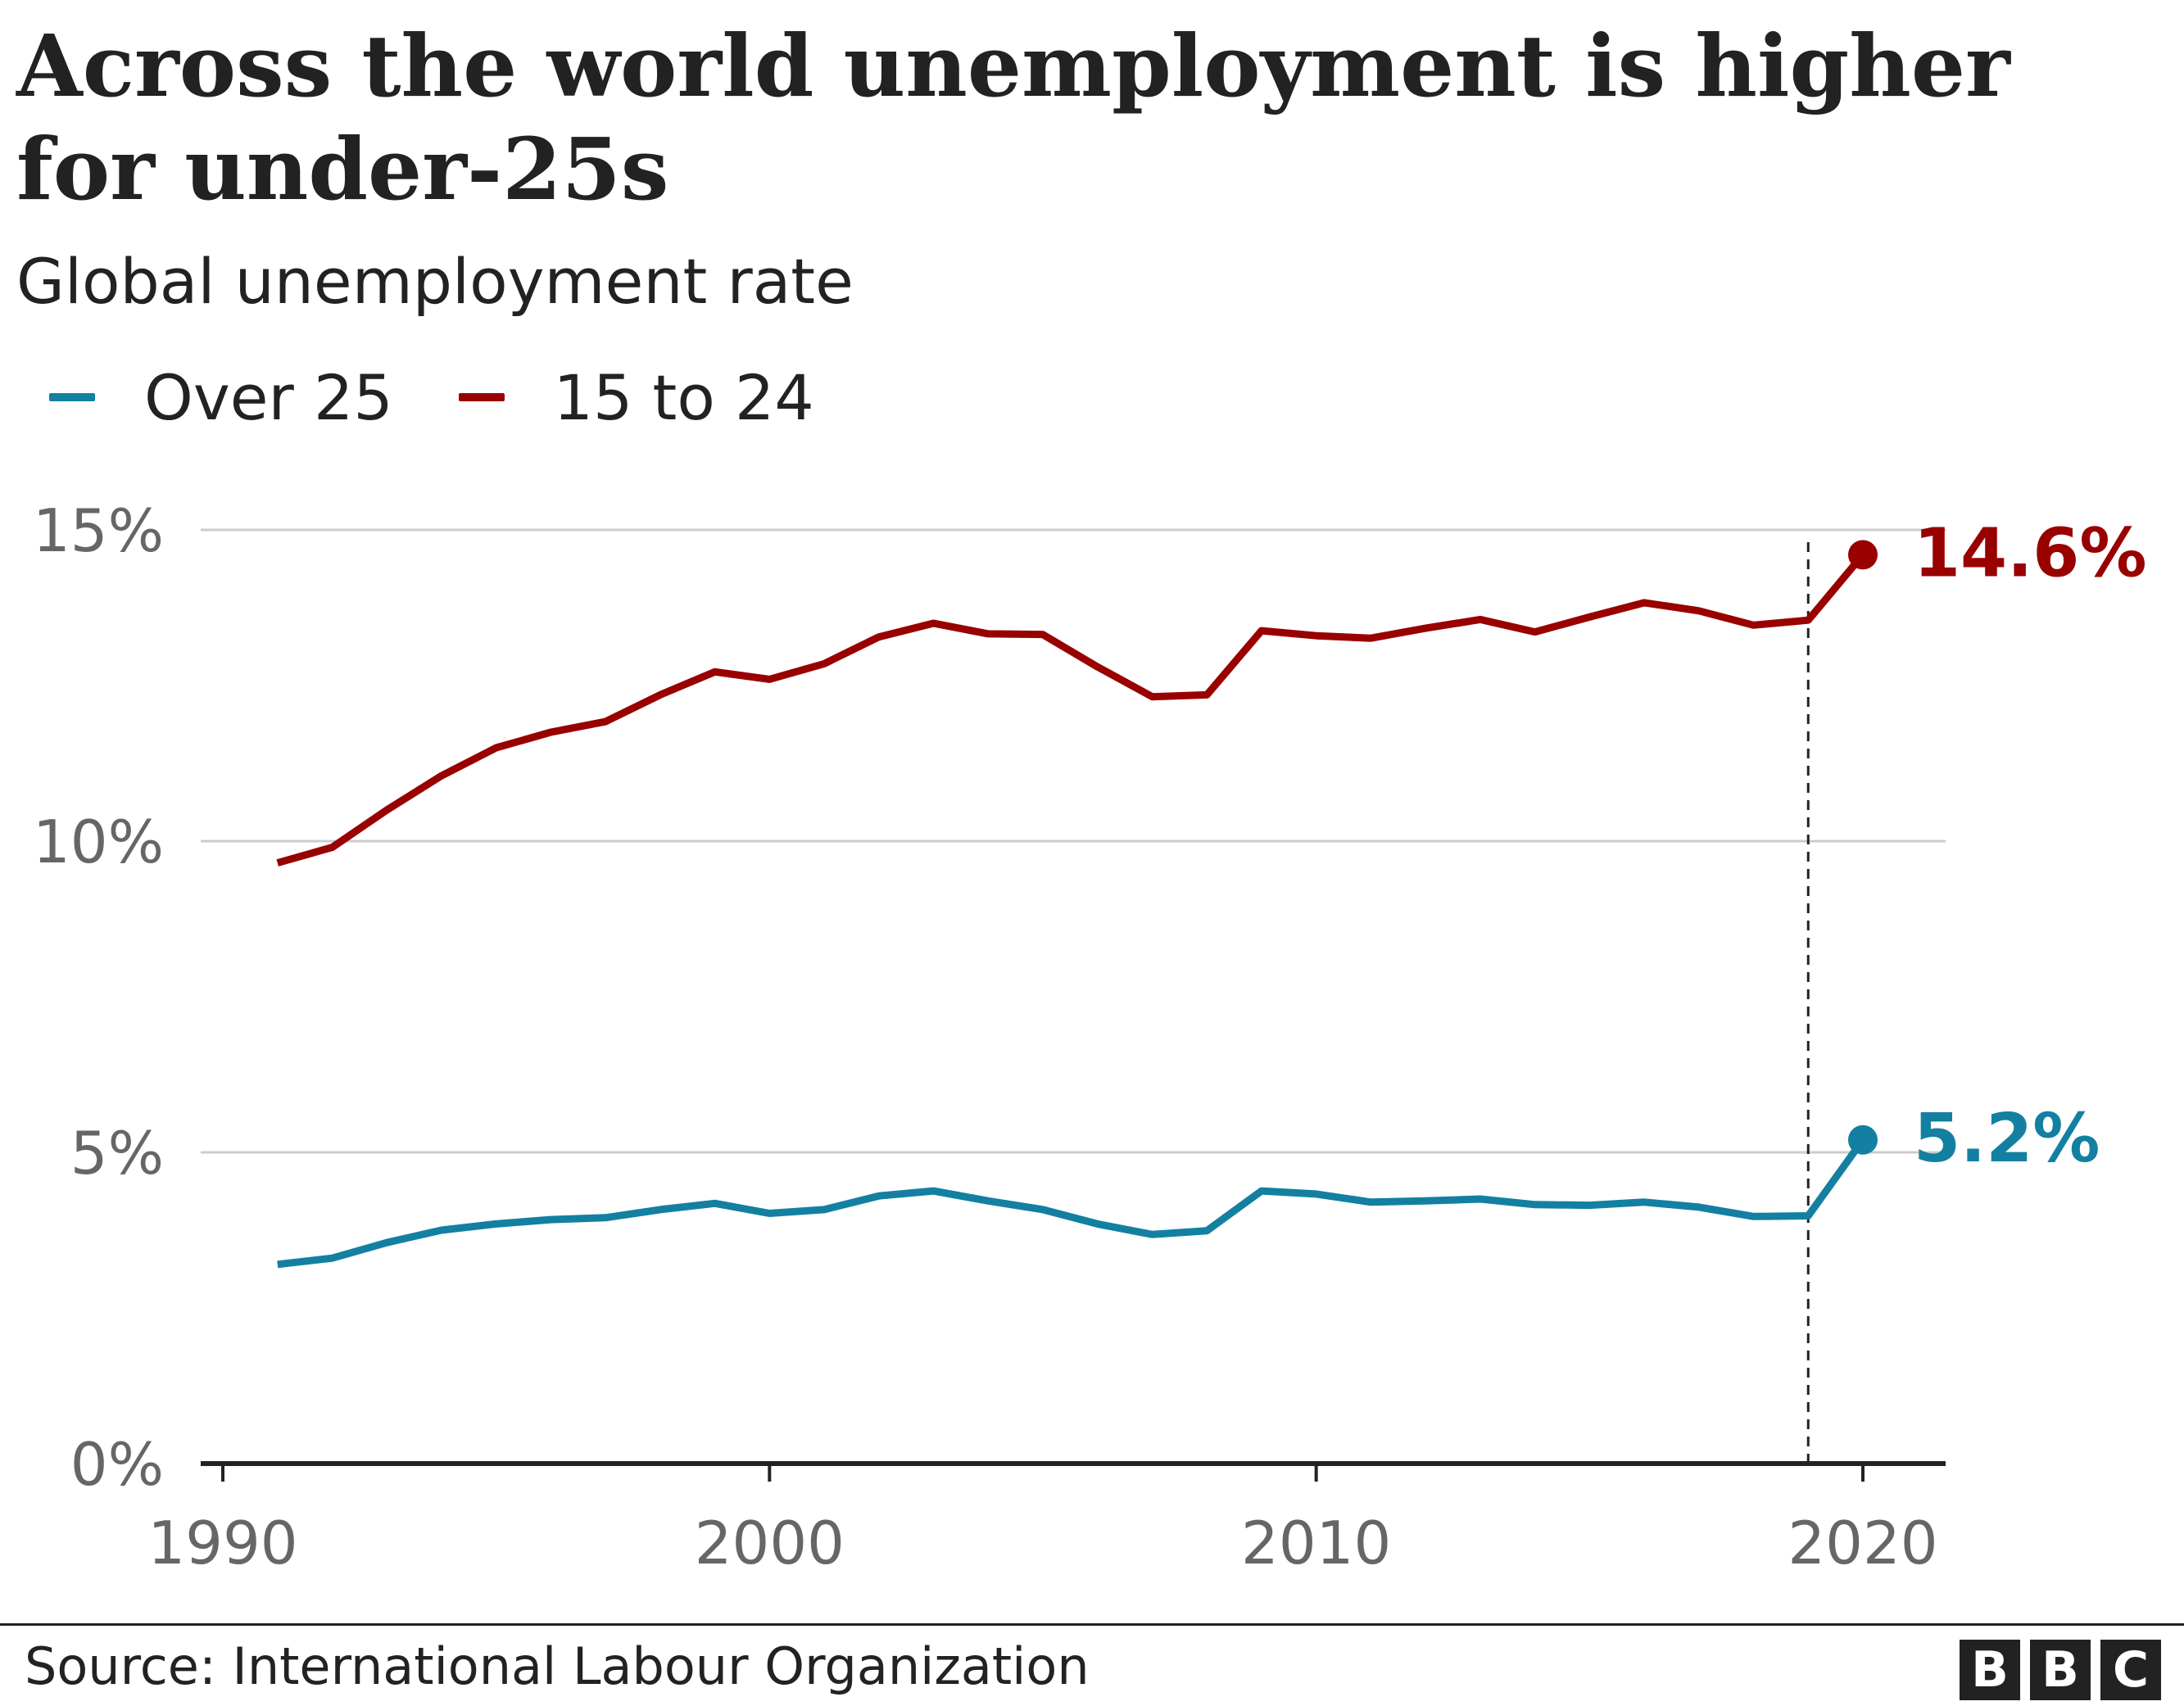 The width and height of the screenshot is (2184, 1706). Describe the element at coordinates (2030, 846) in the screenshot. I see `end-labels: 5.2% 14.6%` at that location.